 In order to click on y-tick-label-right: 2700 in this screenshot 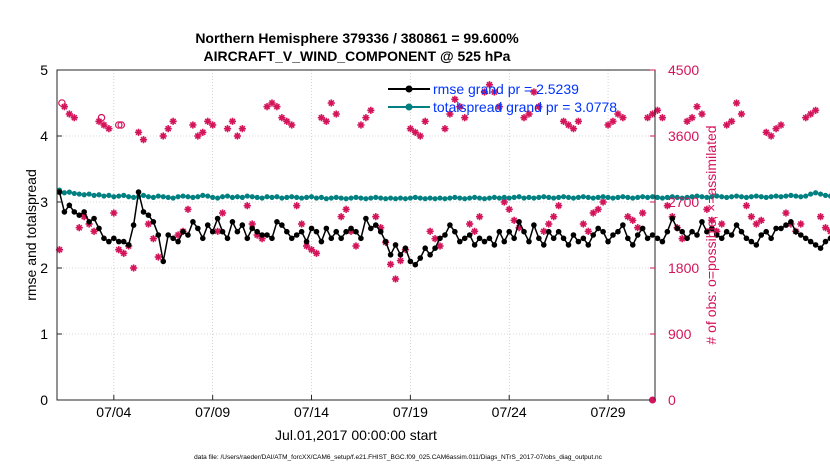, I will do `click(683, 202)`.